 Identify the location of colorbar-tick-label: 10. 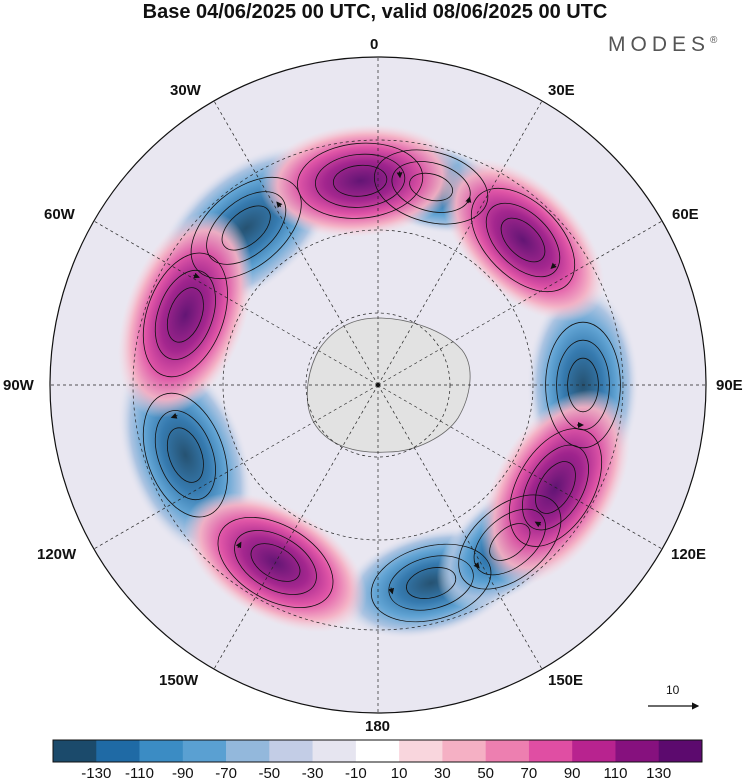
(399, 773).